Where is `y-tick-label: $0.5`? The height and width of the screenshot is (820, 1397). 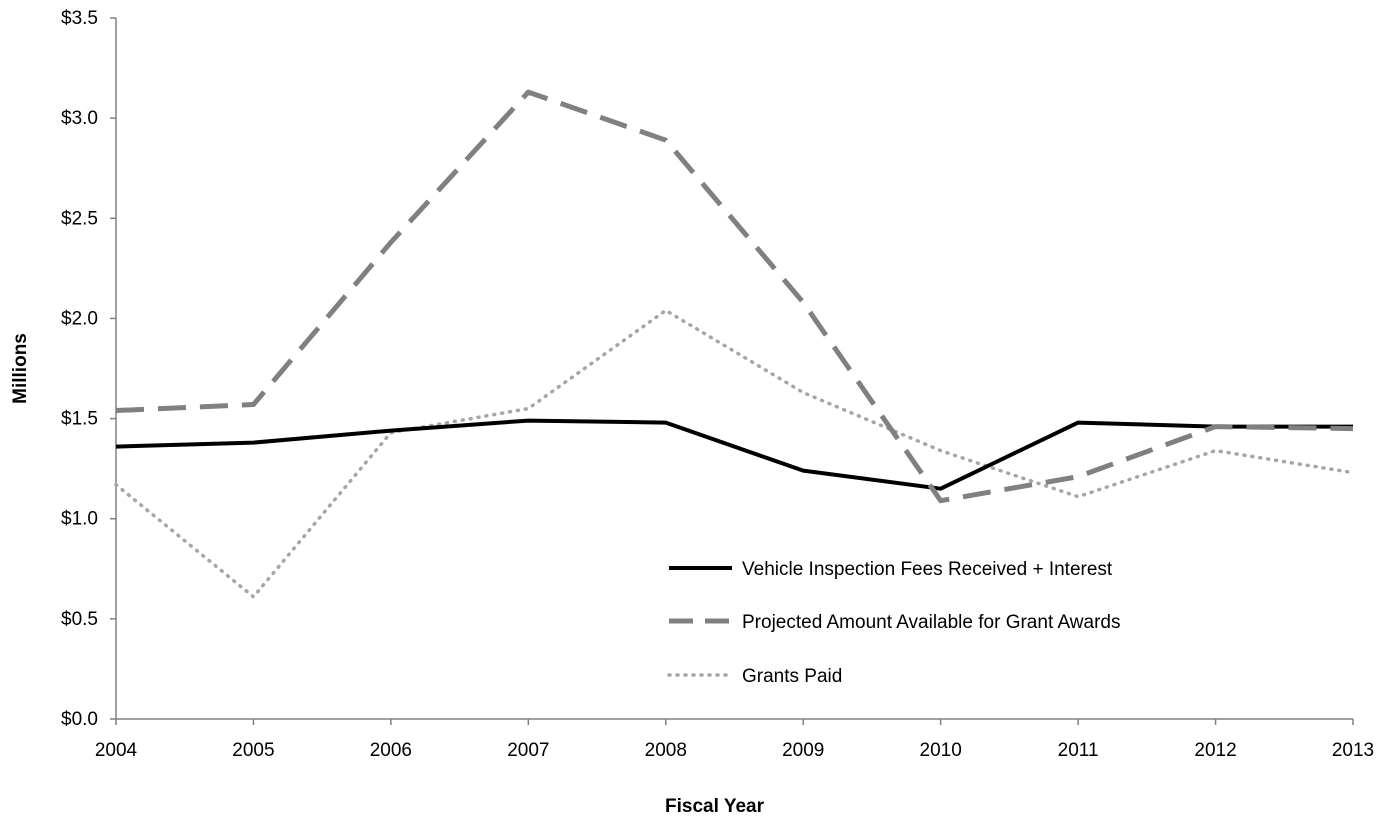
y-tick-label: $0.5 is located at coordinates (79, 619).